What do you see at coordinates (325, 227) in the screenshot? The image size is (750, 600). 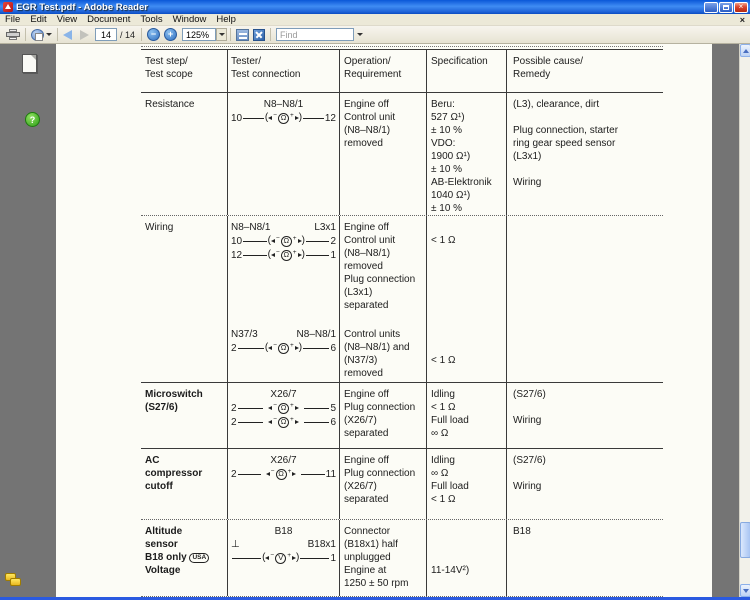 I see `connector-label: L3x1` at bounding box center [325, 227].